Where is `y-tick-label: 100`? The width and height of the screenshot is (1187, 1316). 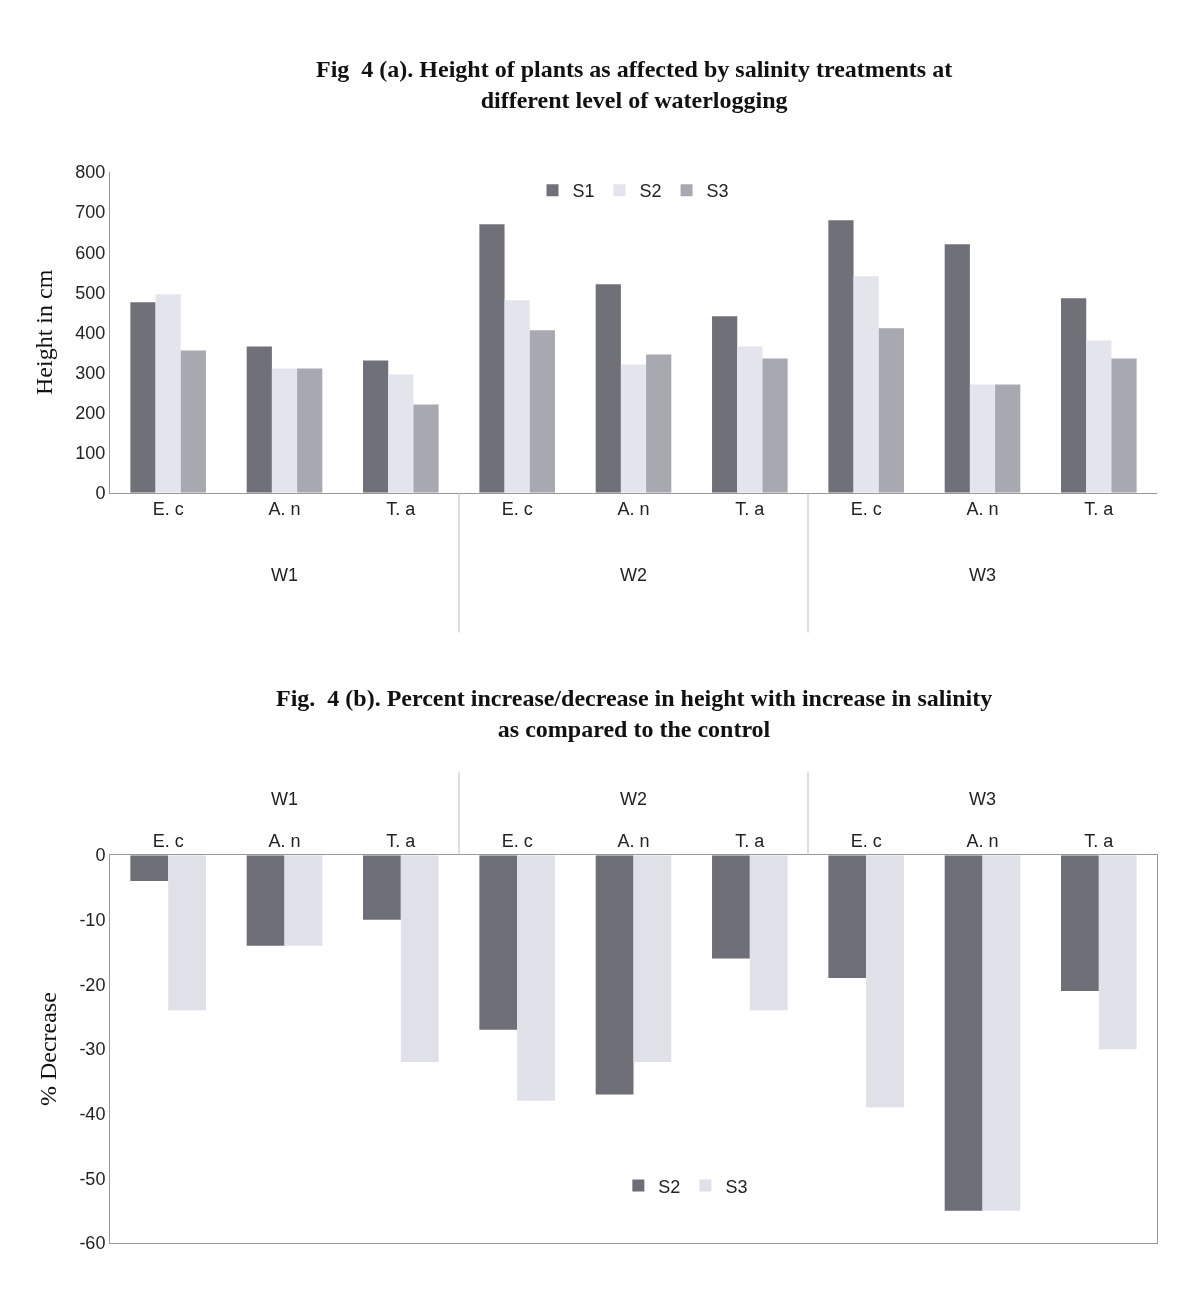
y-tick-label: 100 is located at coordinates (90, 452).